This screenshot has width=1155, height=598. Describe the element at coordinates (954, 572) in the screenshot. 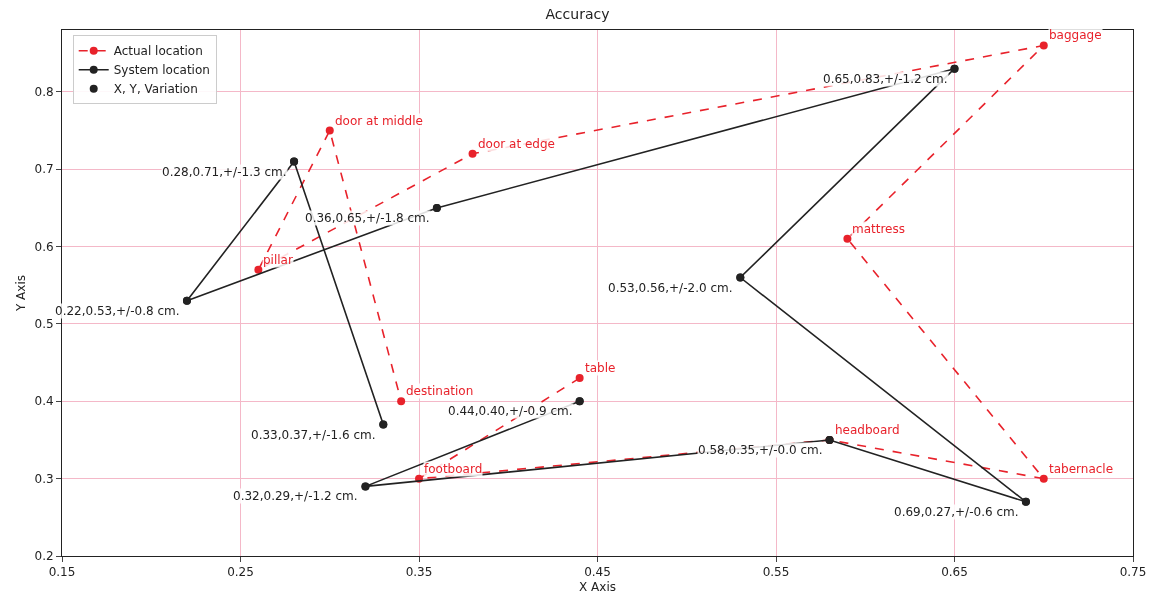

I see `x-tick-label: 0.65` at that location.